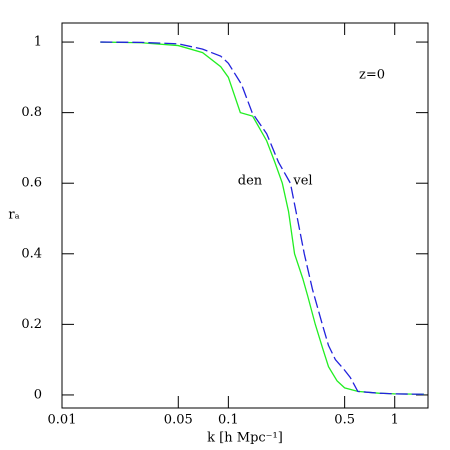 The image size is (450, 450). What do you see at coordinates (62, 420) in the screenshot?
I see `x-tick-label: 0.01` at bounding box center [62, 420].